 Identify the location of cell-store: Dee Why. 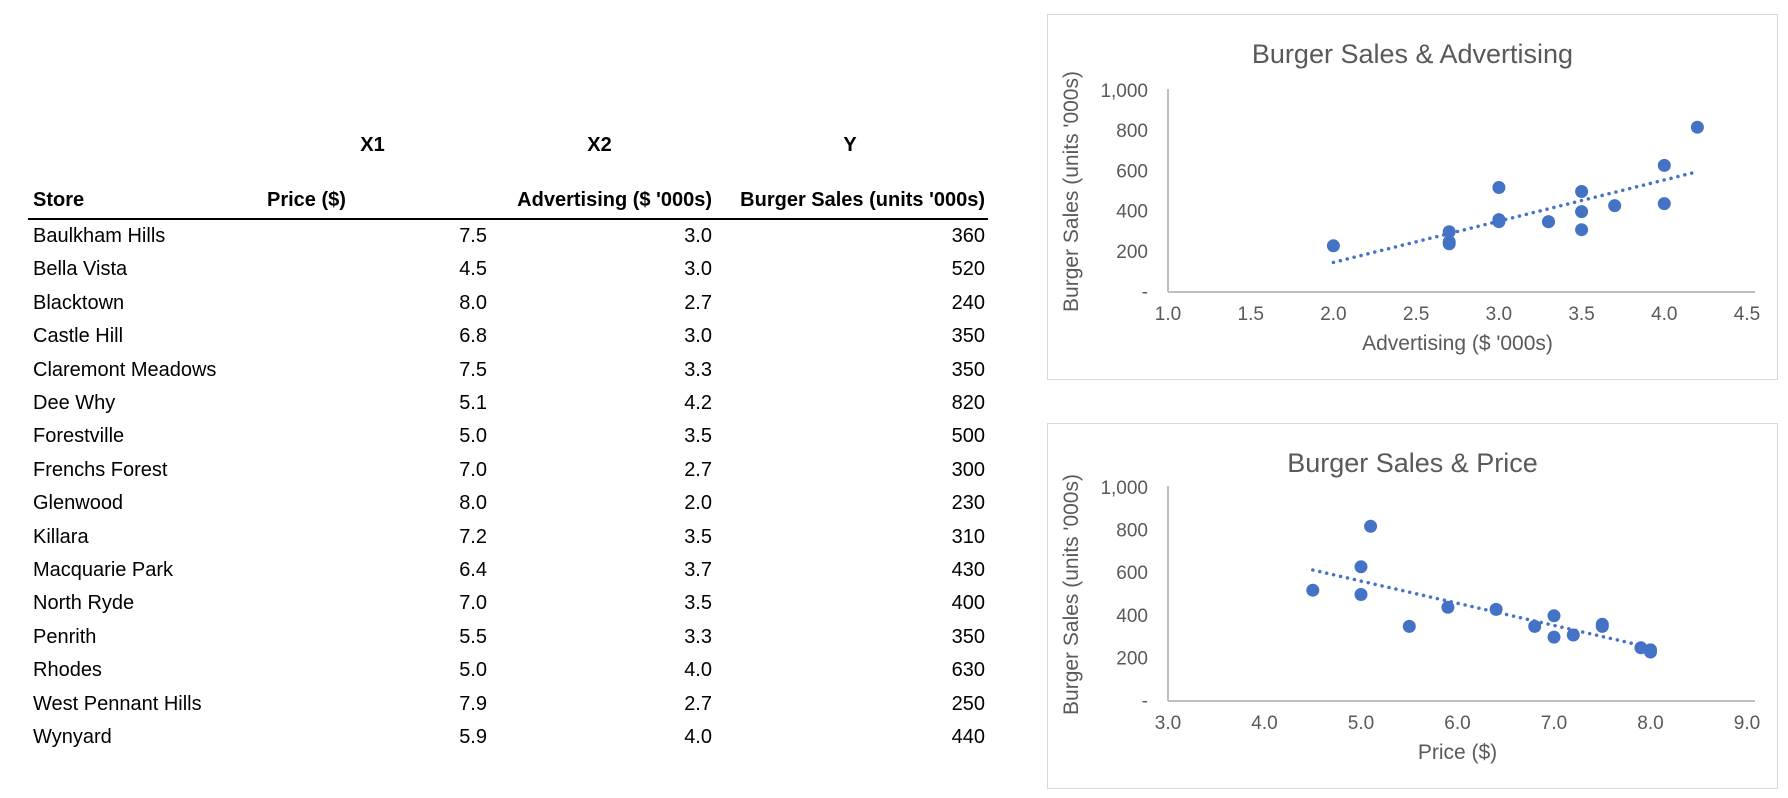
(74, 403).